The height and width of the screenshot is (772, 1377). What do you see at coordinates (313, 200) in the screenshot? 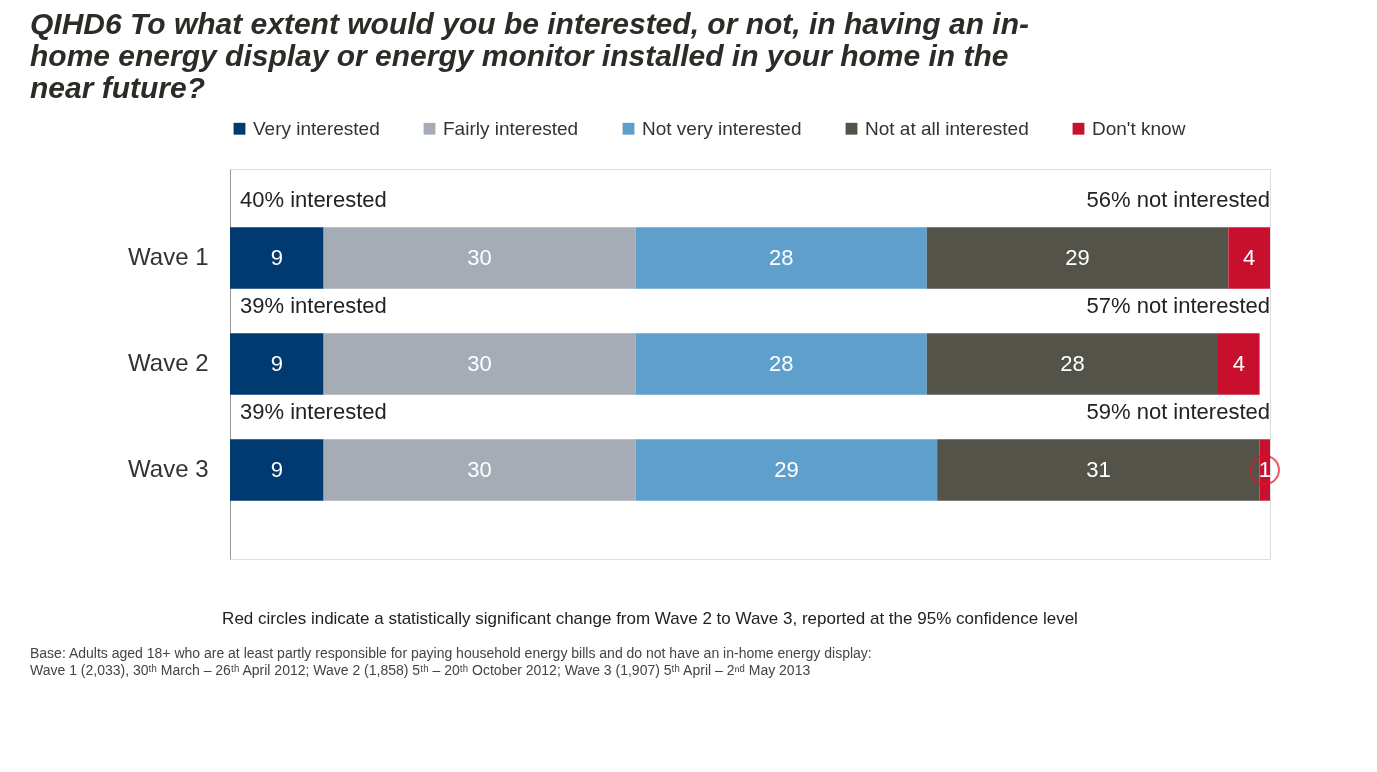
I see `annotation: 40% interested` at bounding box center [313, 200].